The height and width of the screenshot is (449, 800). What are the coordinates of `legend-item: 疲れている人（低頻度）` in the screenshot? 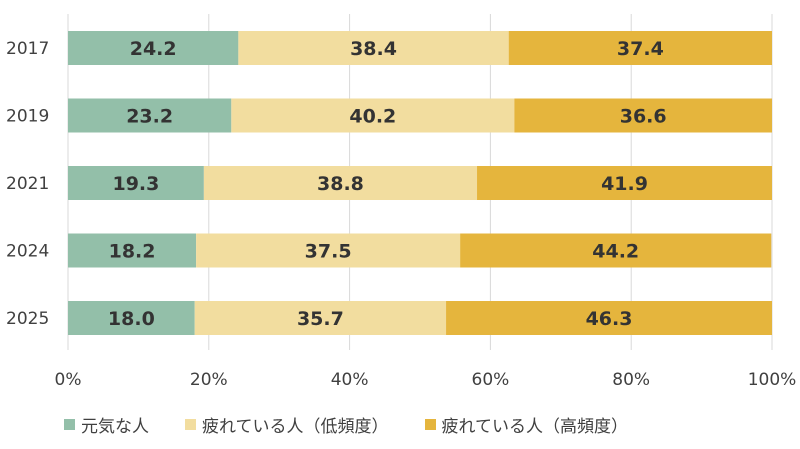 It's located at (287, 424).